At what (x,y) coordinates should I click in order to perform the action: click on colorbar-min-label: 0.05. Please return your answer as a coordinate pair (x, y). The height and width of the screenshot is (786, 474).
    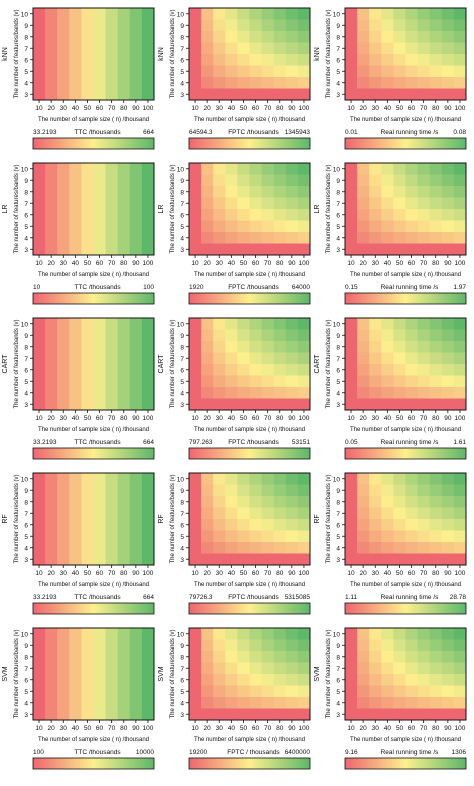
    Looking at the image, I should click on (351, 442).